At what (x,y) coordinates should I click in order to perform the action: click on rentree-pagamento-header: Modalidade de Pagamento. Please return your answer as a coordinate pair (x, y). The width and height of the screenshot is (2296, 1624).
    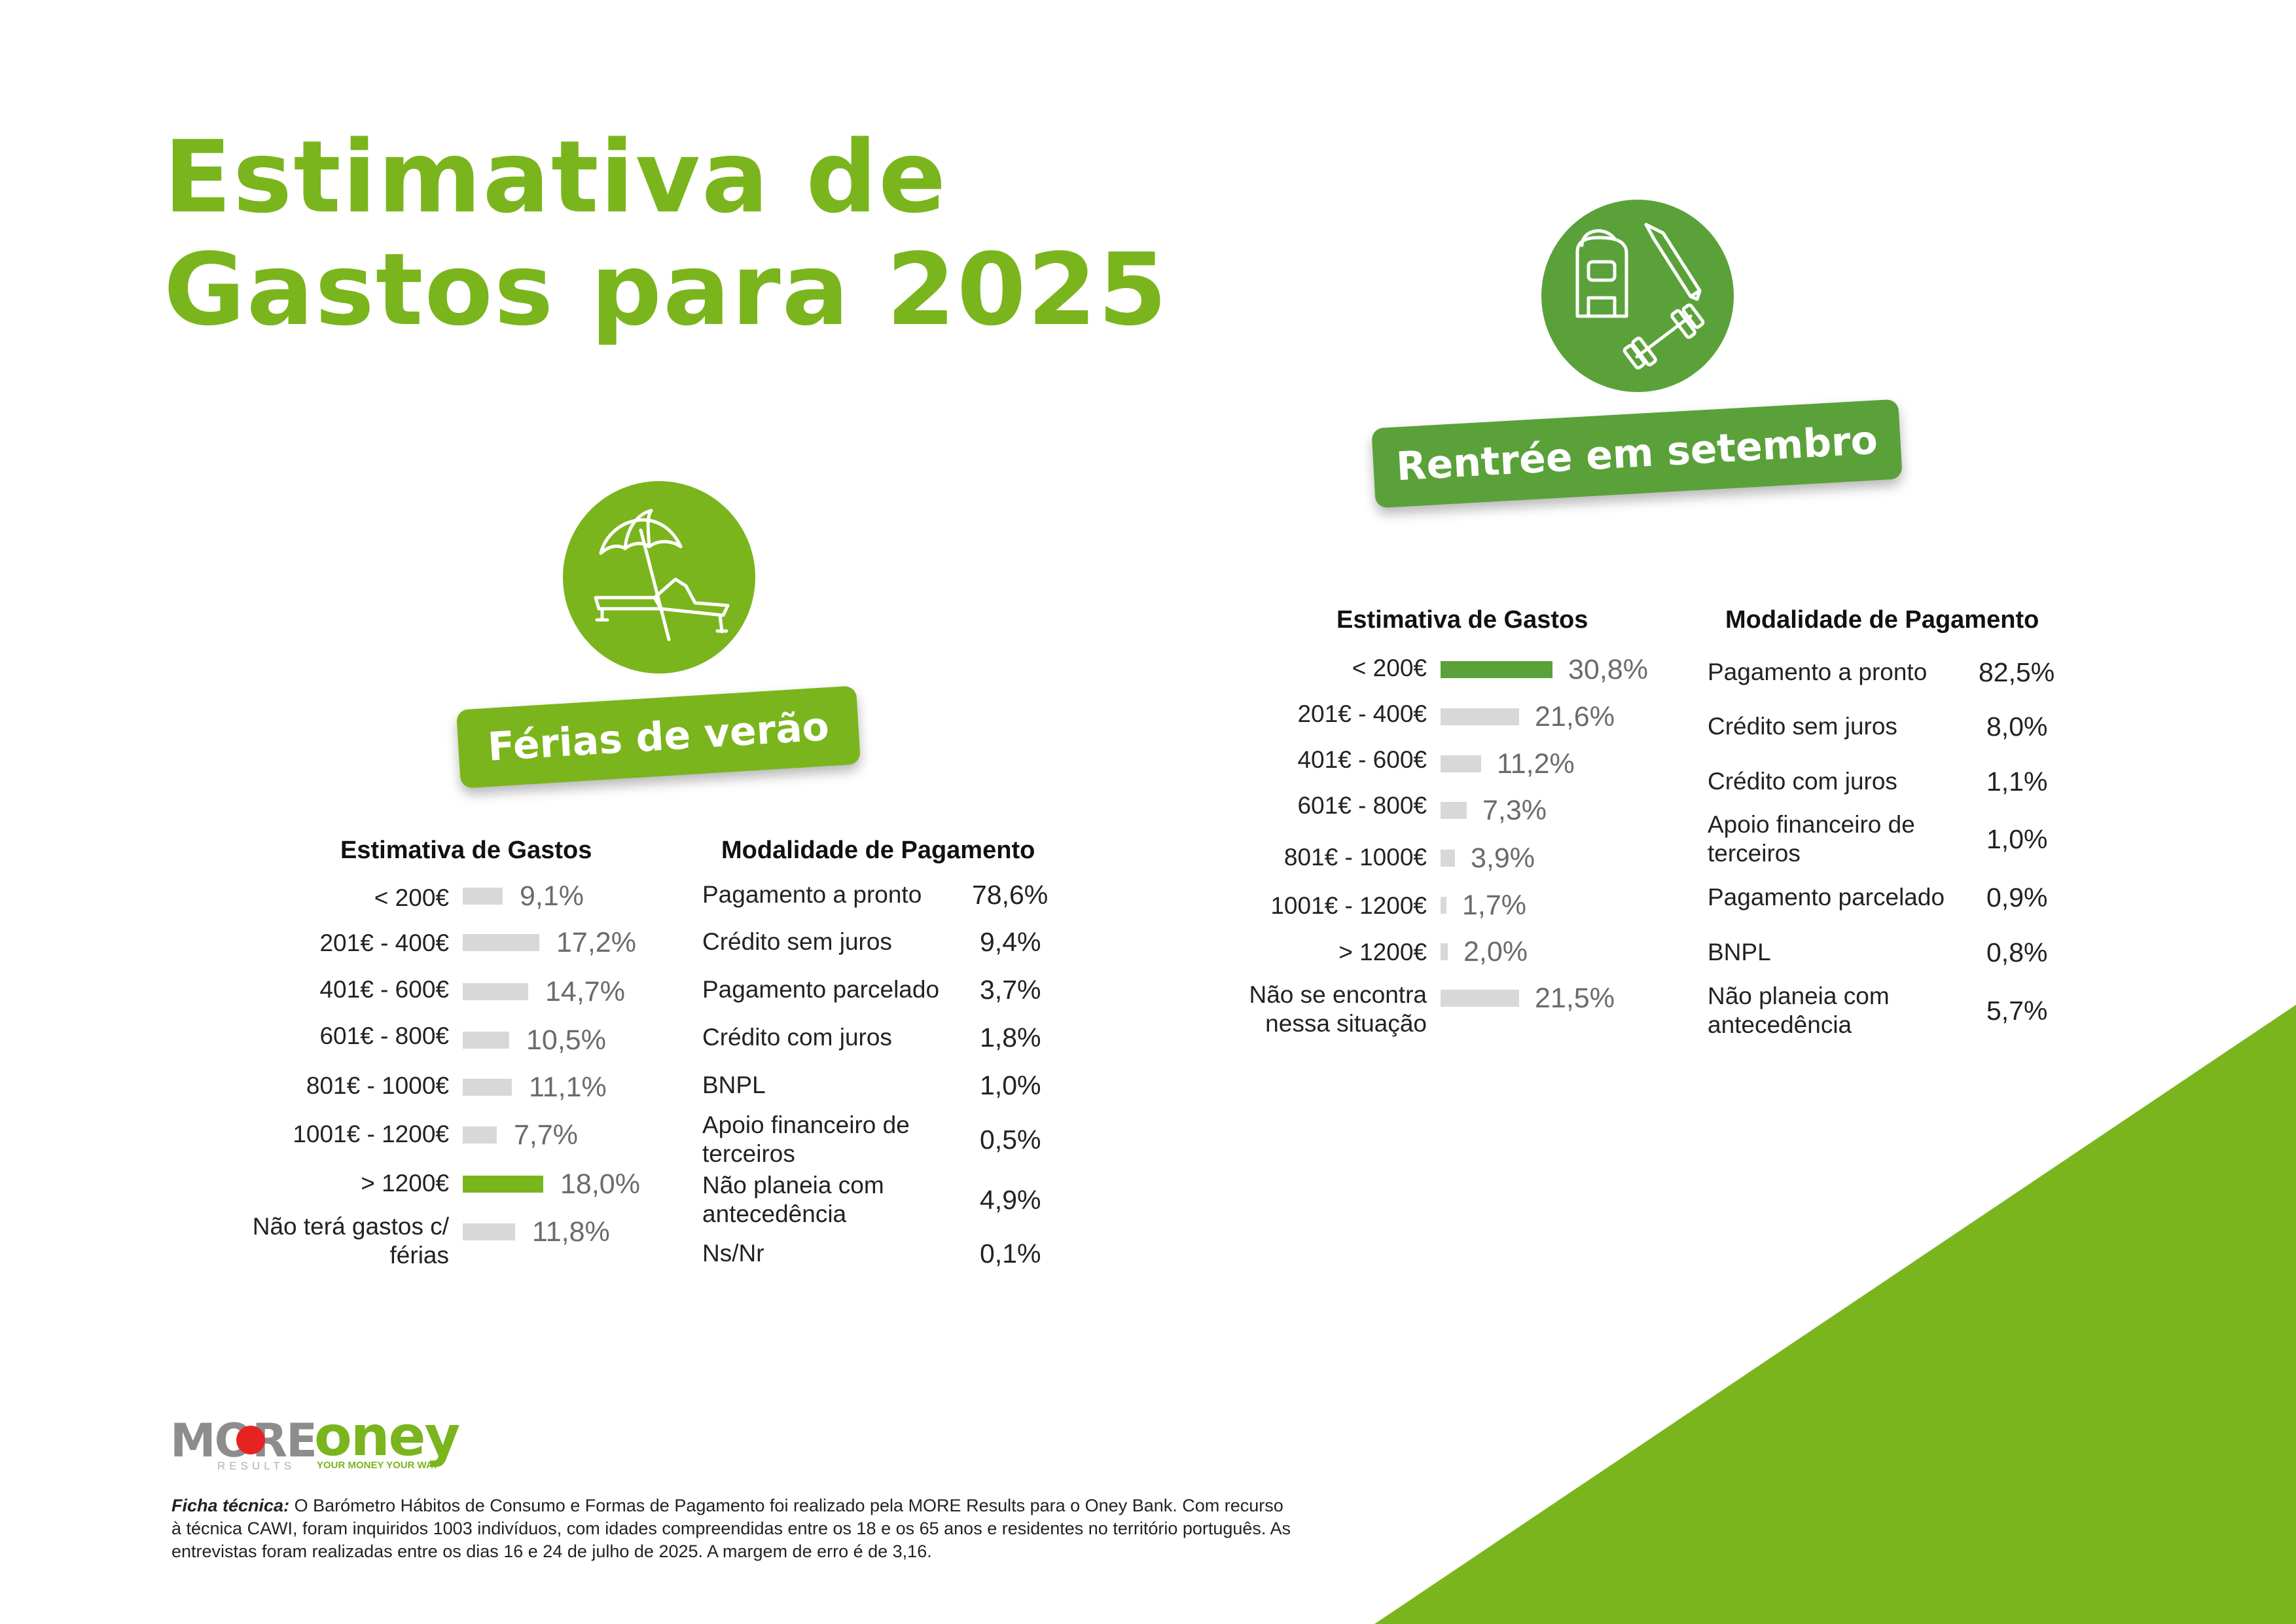
    Looking at the image, I should click on (1882, 620).